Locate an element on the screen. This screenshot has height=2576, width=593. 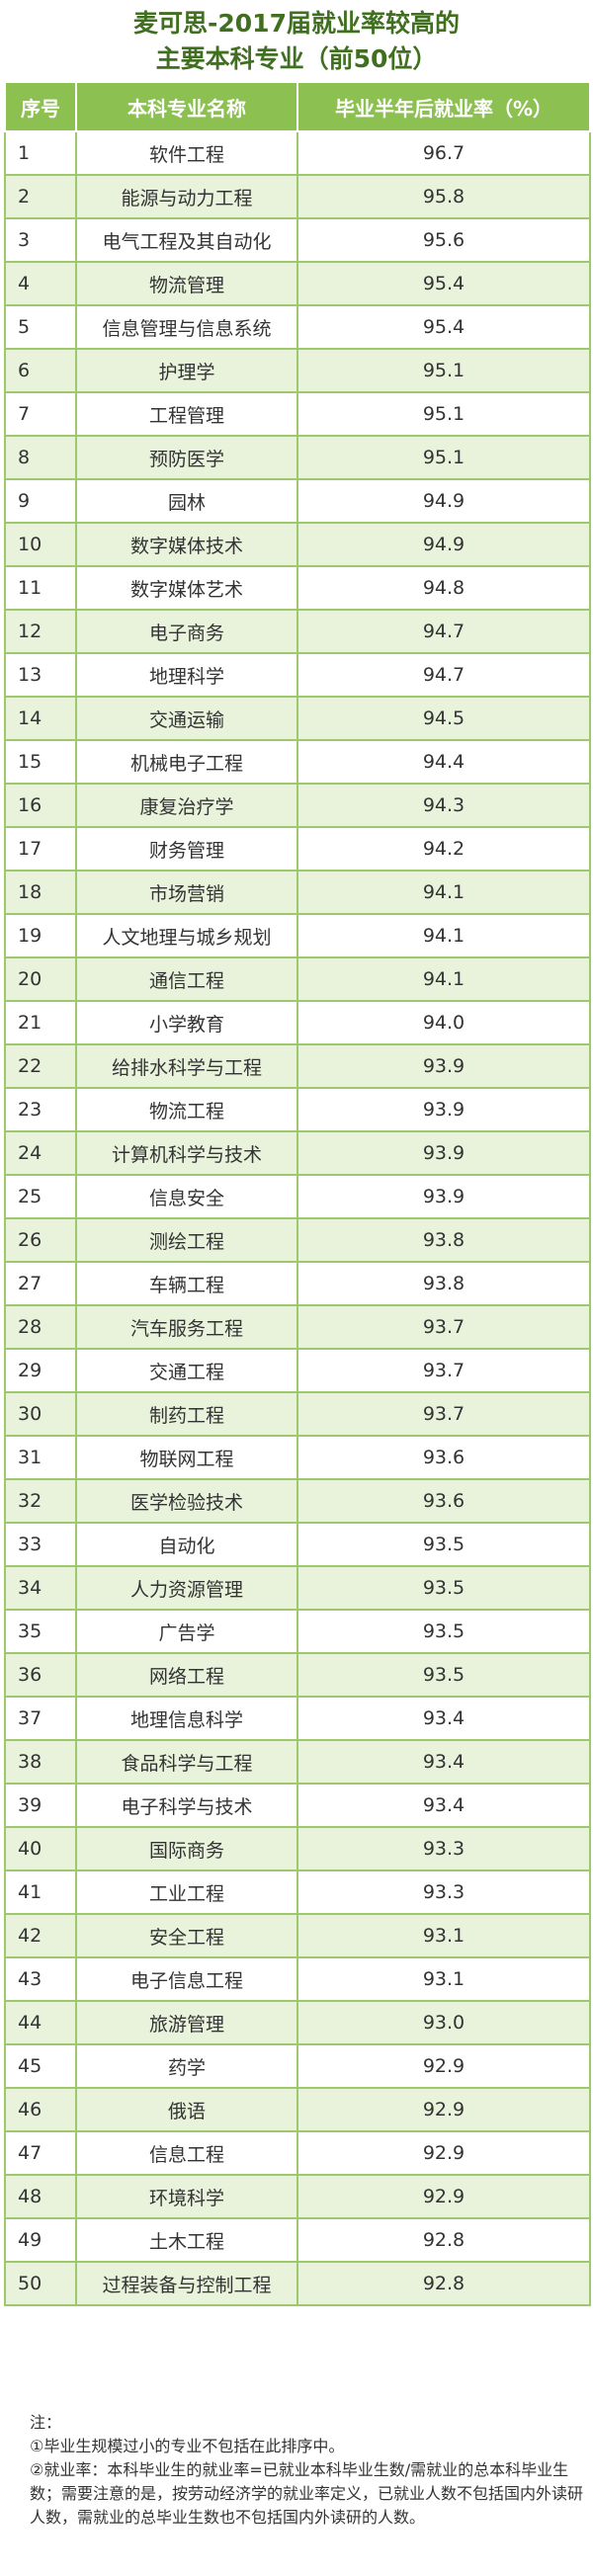
major-name: 人力资源管理 is located at coordinates (186, 1588).